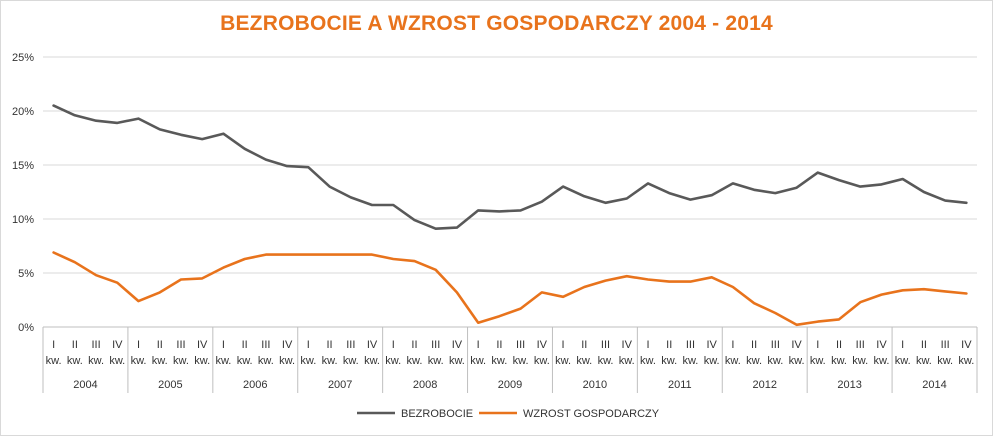  Describe the element at coordinates (849, 385) in the screenshot. I see `year-tick-label: 2013` at that location.